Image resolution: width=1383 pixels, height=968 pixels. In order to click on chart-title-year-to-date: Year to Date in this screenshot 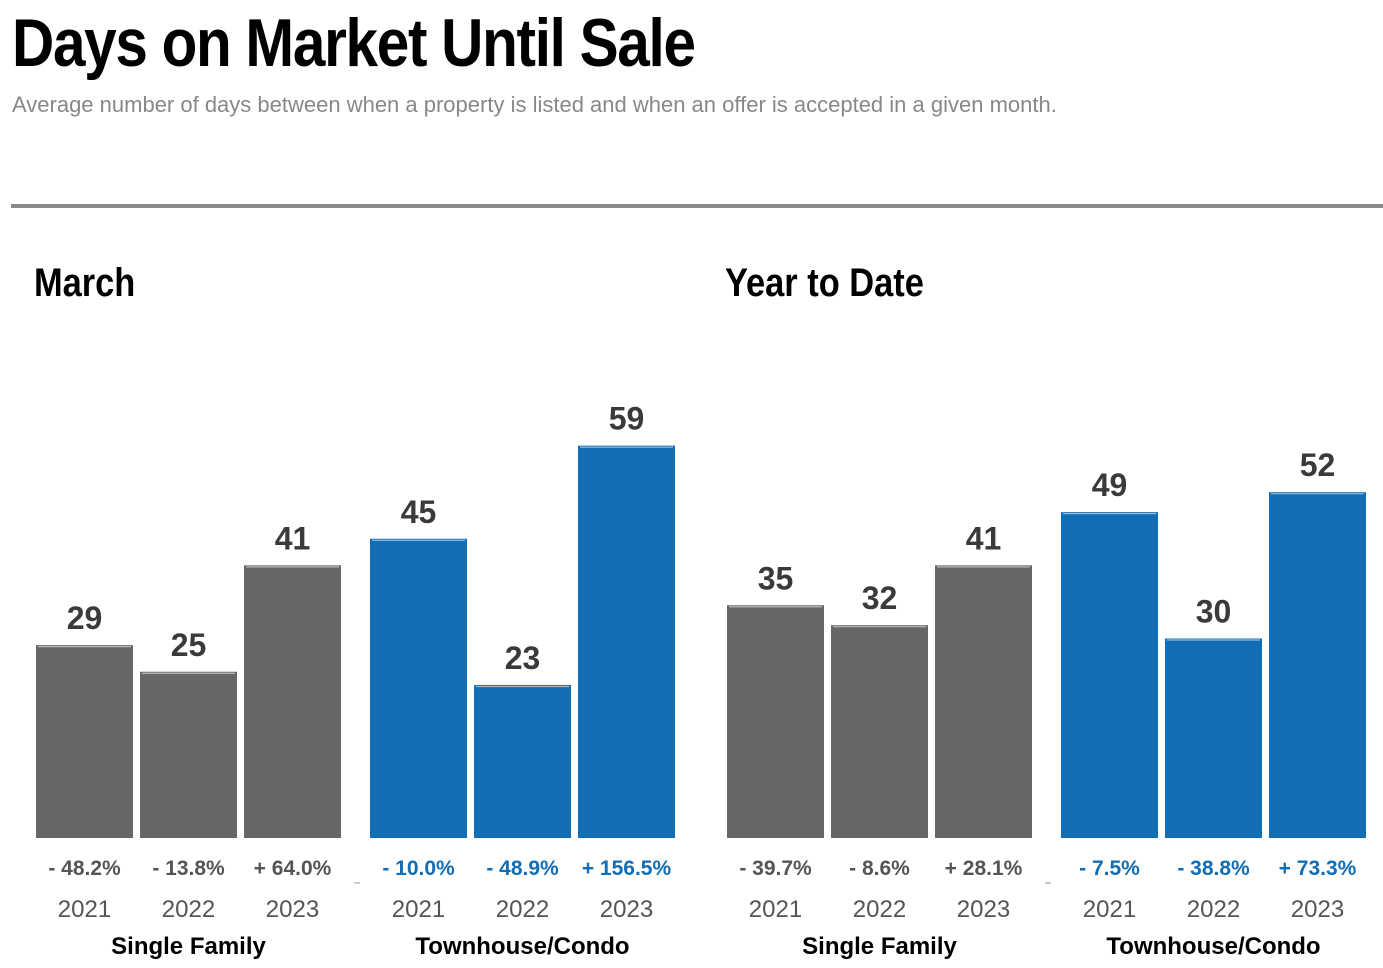, I will do `click(824, 283)`.